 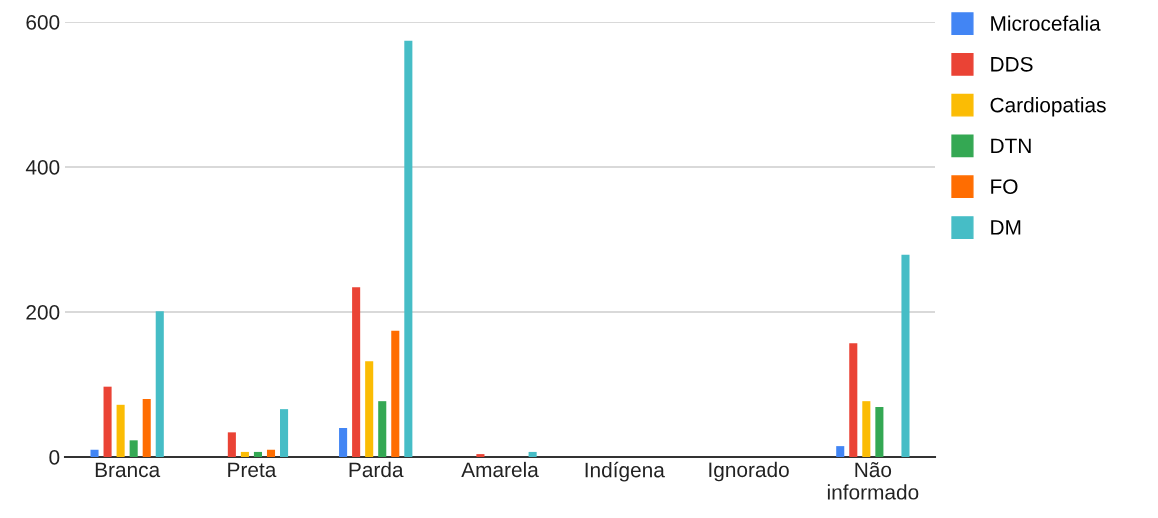 What do you see at coordinates (1011, 145) in the screenshot?
I see `legend-label: DTN` at bounding box center [1011, 145].